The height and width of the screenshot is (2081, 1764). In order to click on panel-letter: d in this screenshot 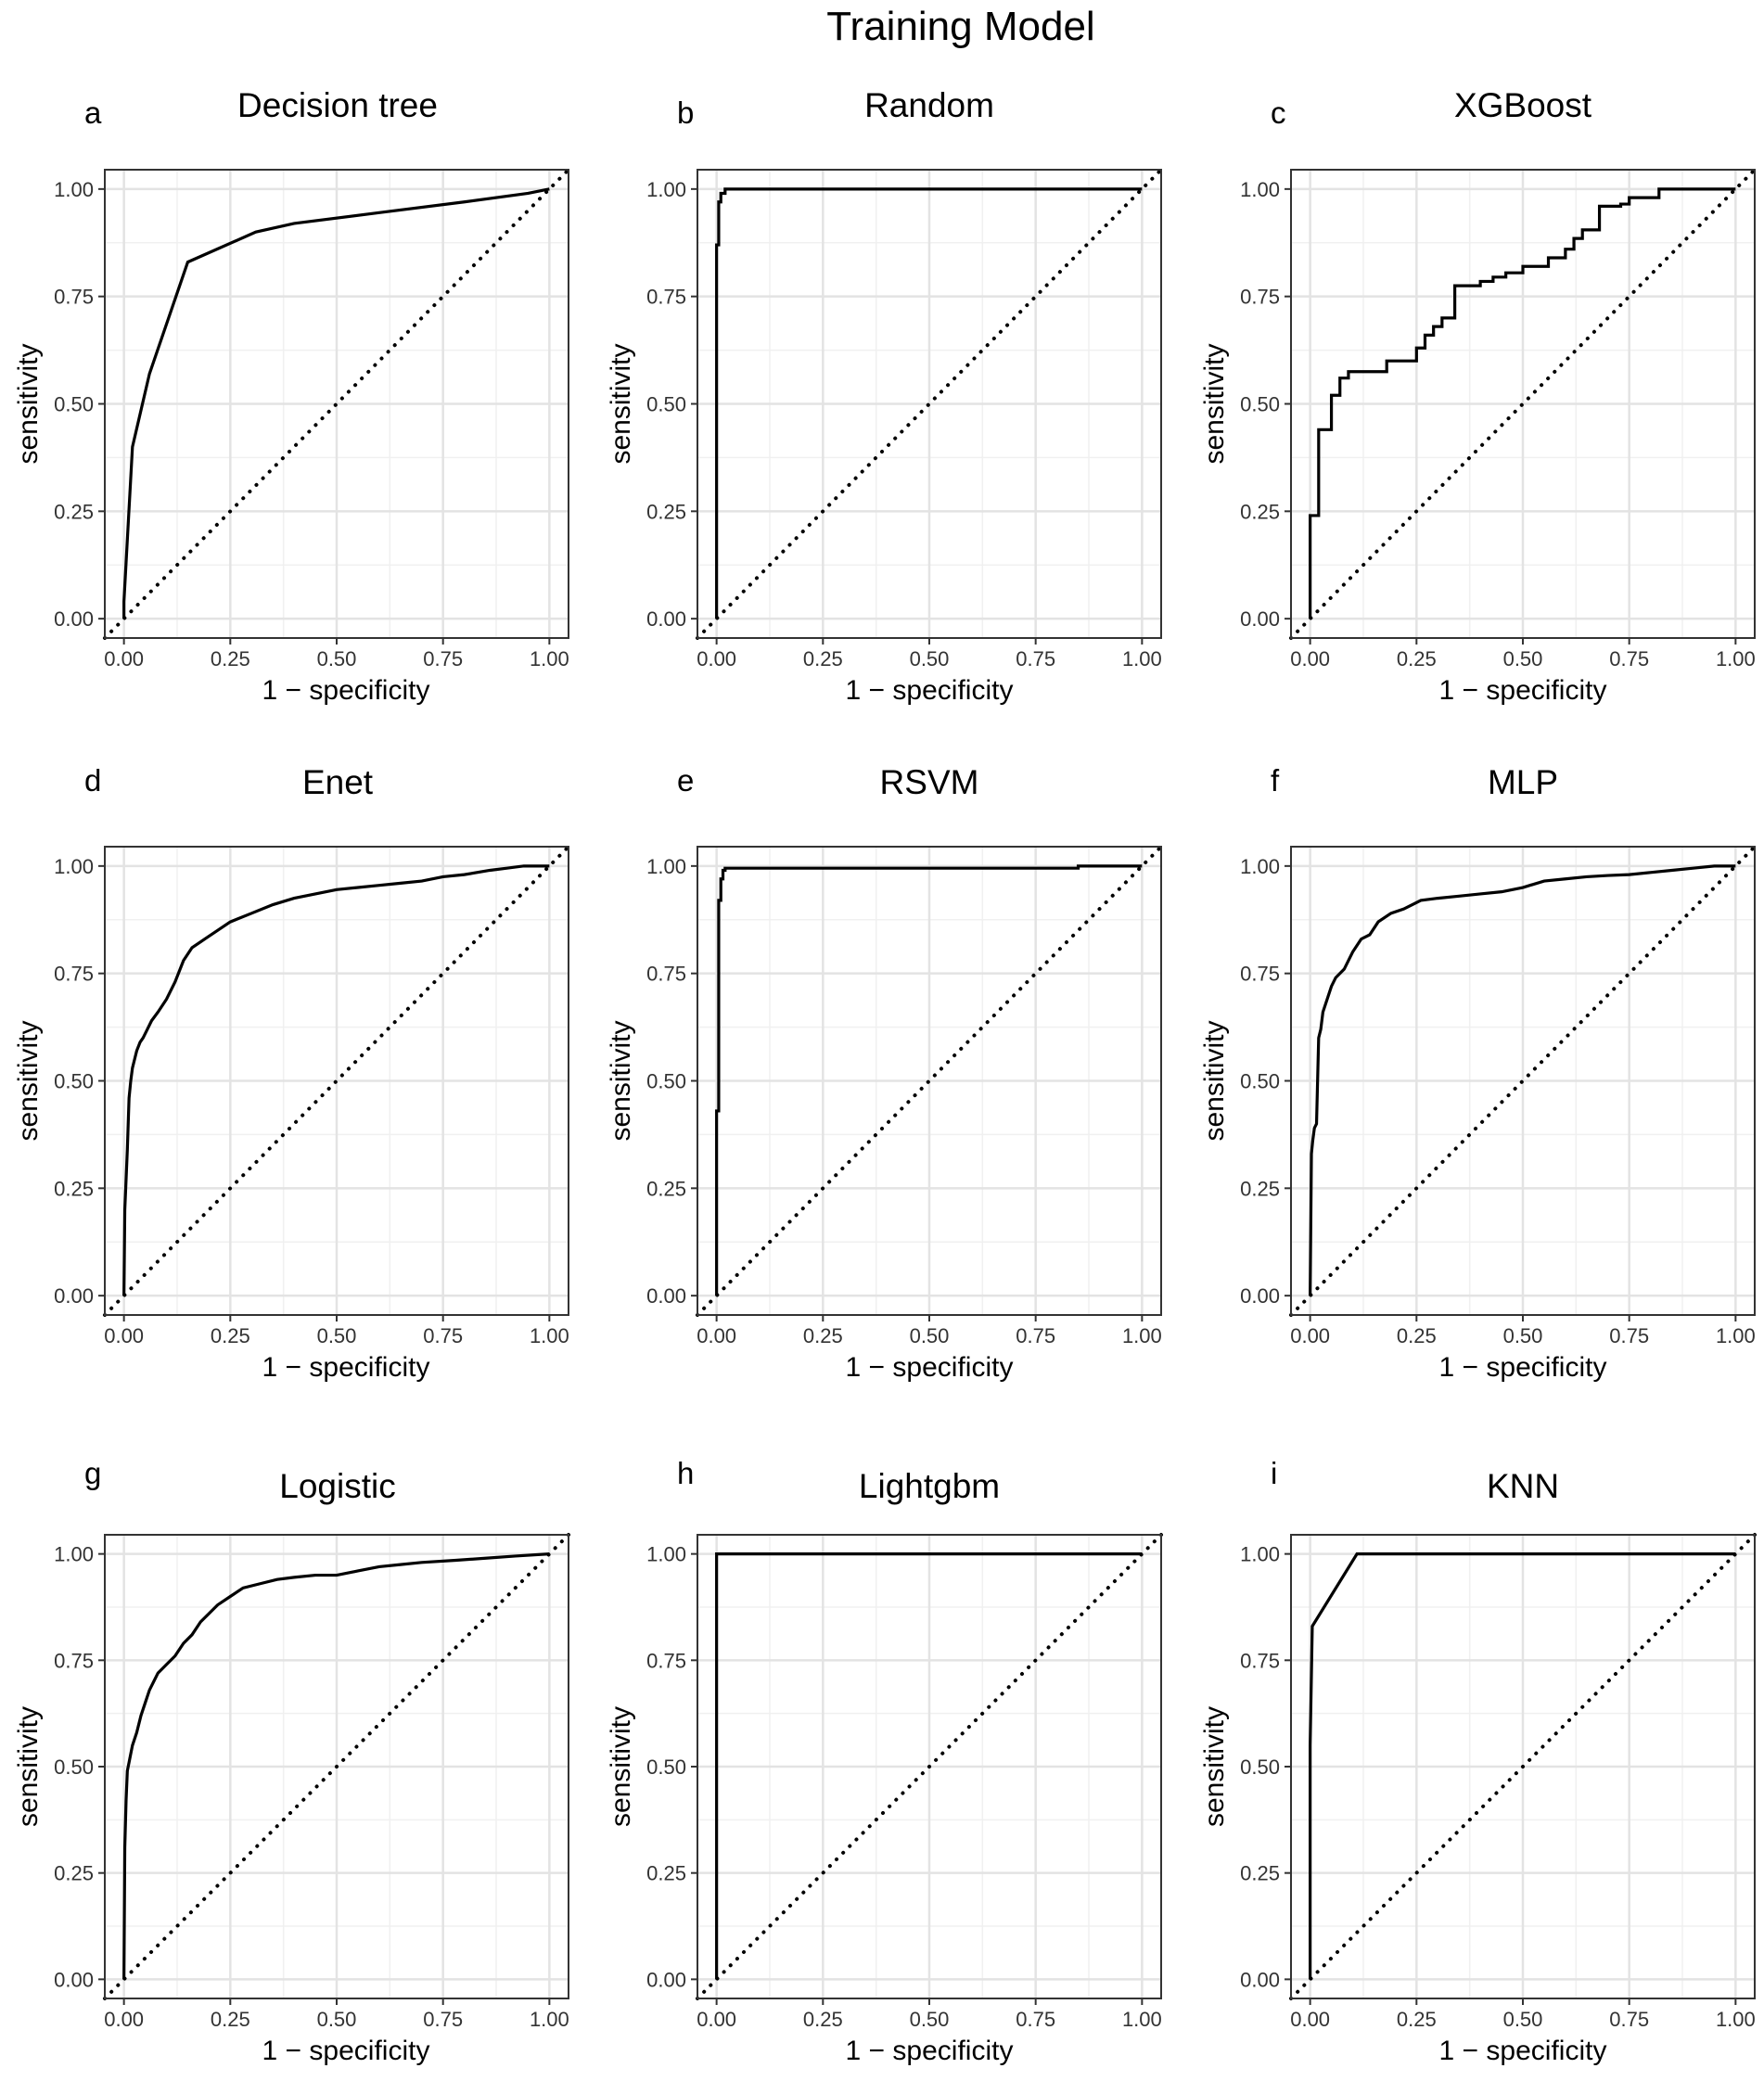, I will do `click(92, 780)`.